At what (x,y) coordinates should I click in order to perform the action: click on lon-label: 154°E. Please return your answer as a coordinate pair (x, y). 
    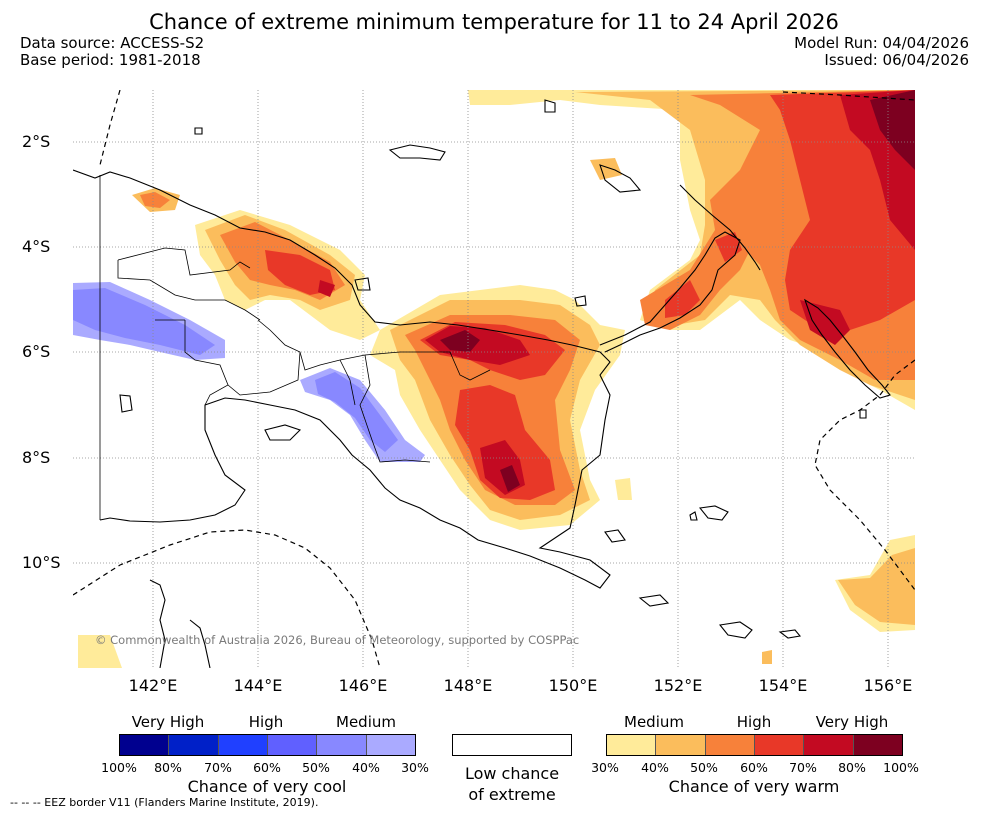
    Looking at the image, I should click on (783, 685).